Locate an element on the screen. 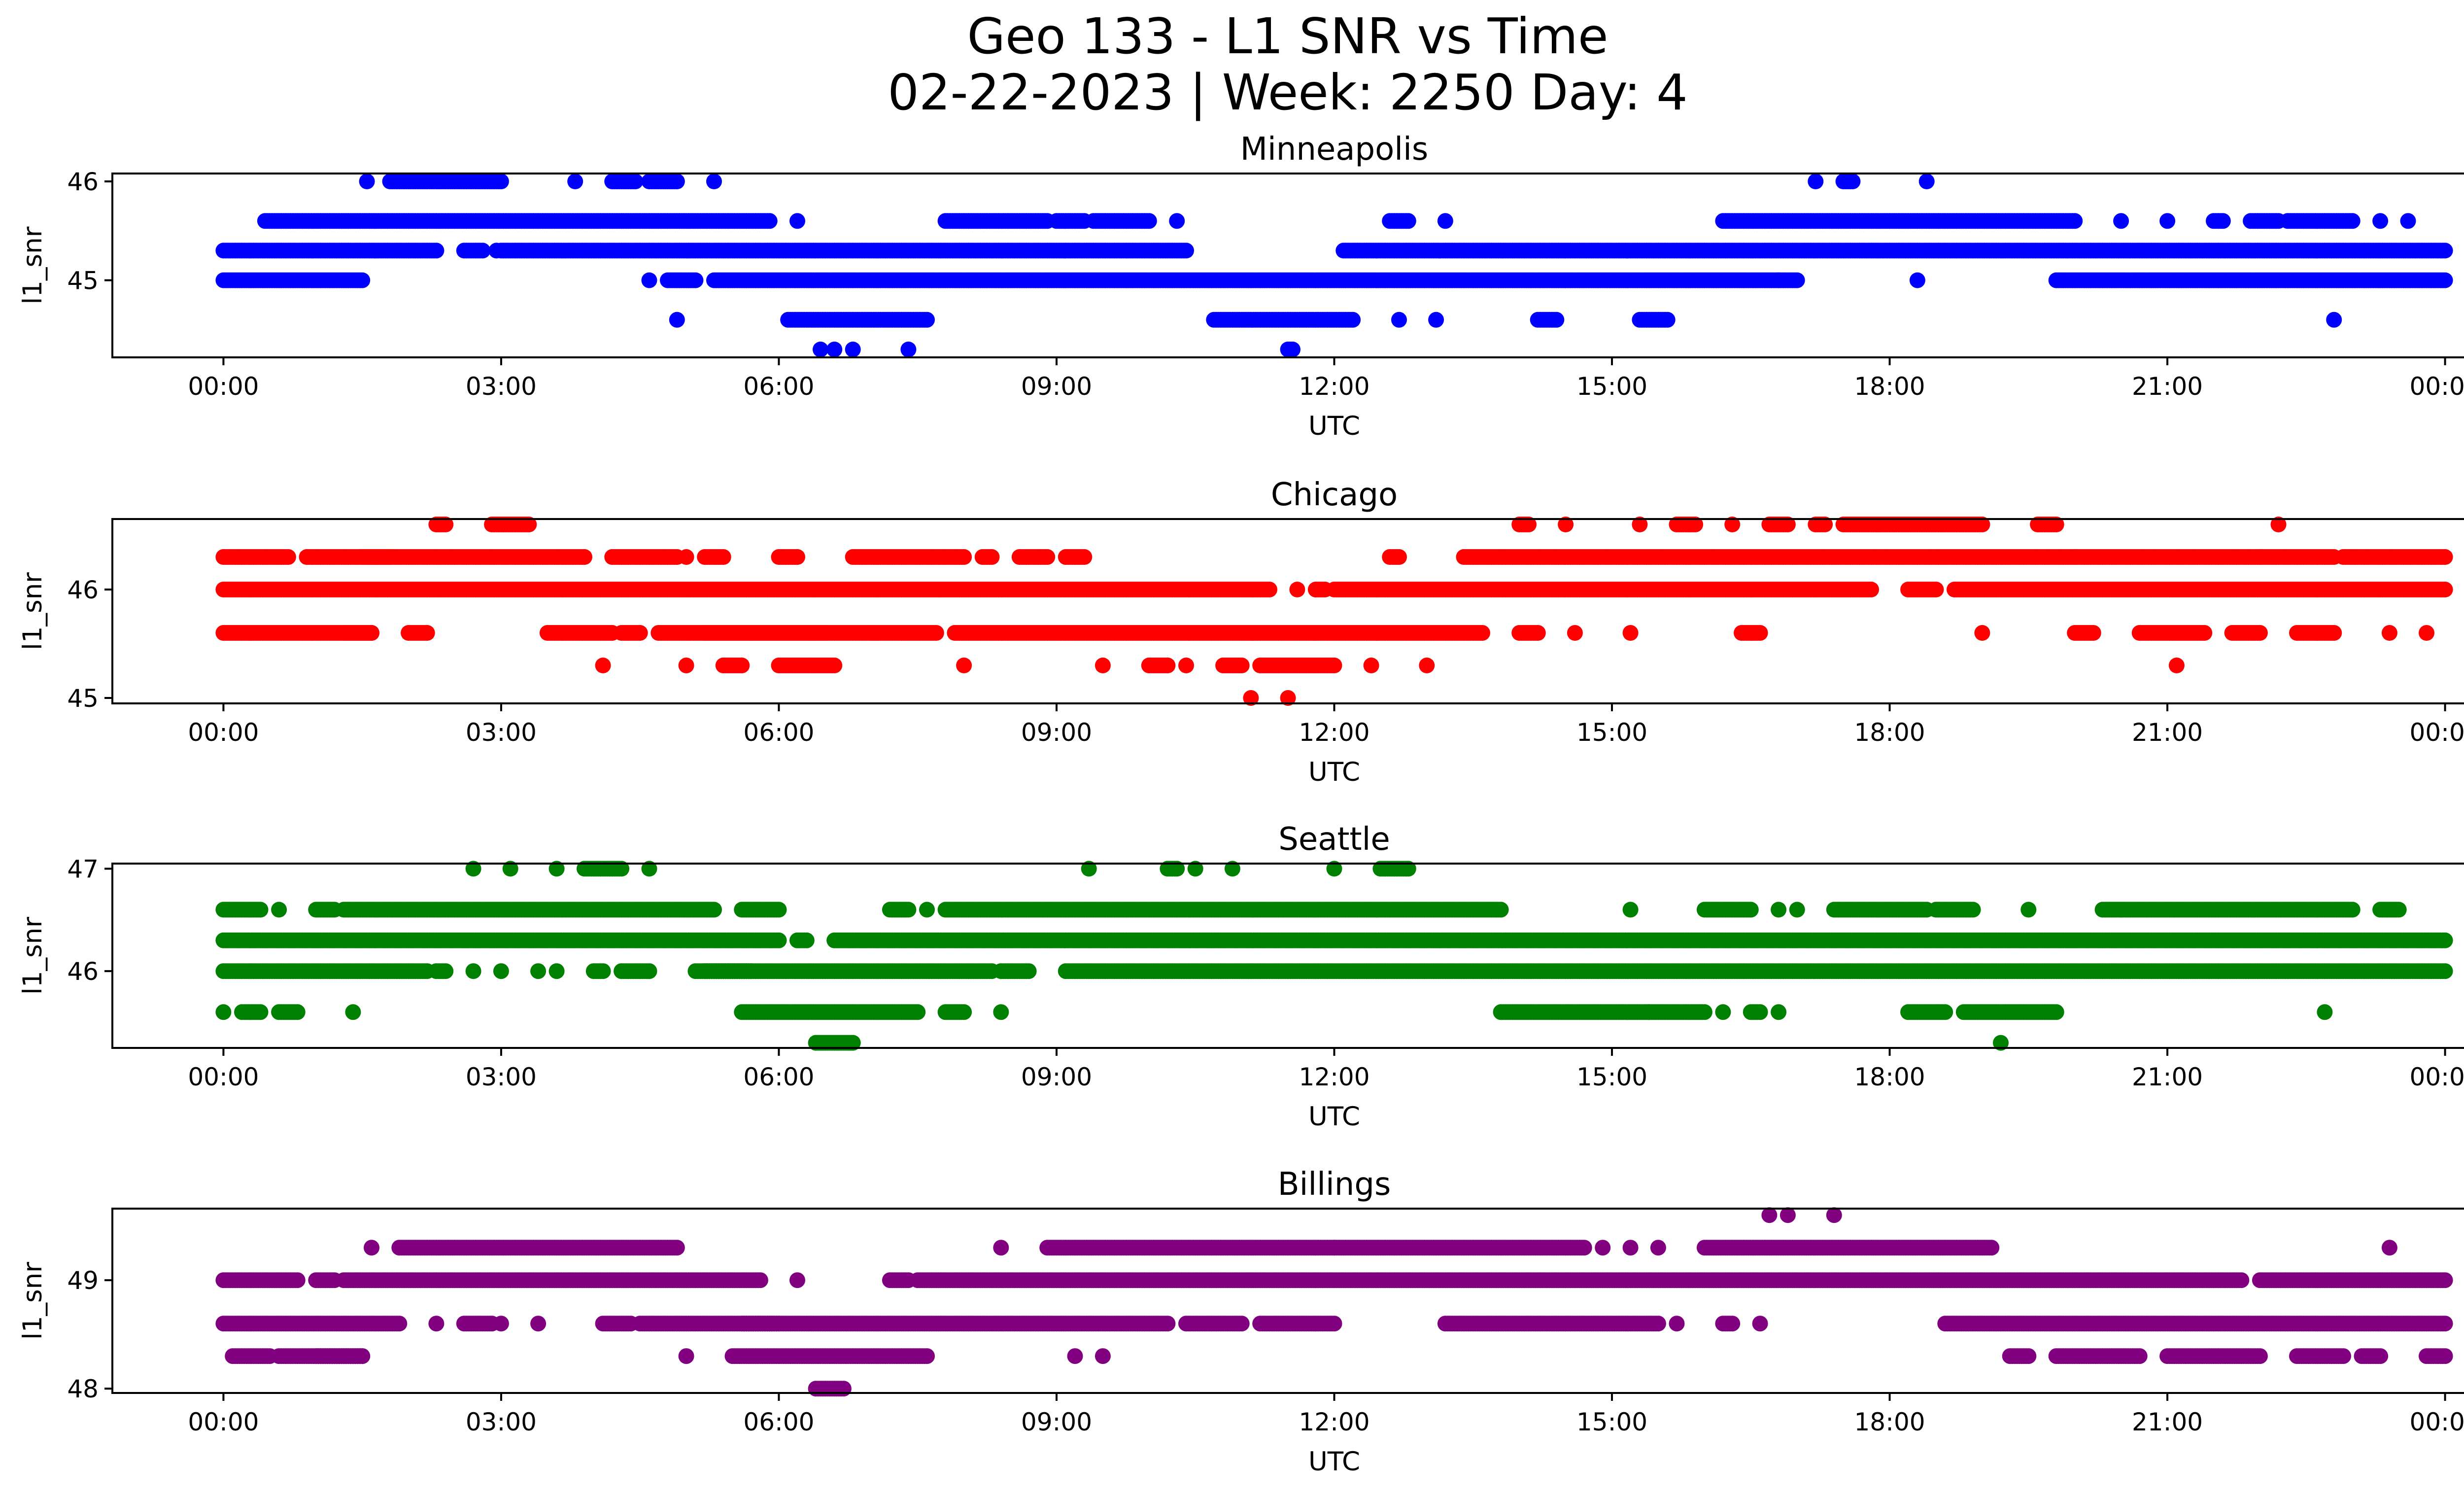 The height and width of the screenshot is (1495, 2464). x-tick-label: 21:00 is located at coordinates (2167, 386).